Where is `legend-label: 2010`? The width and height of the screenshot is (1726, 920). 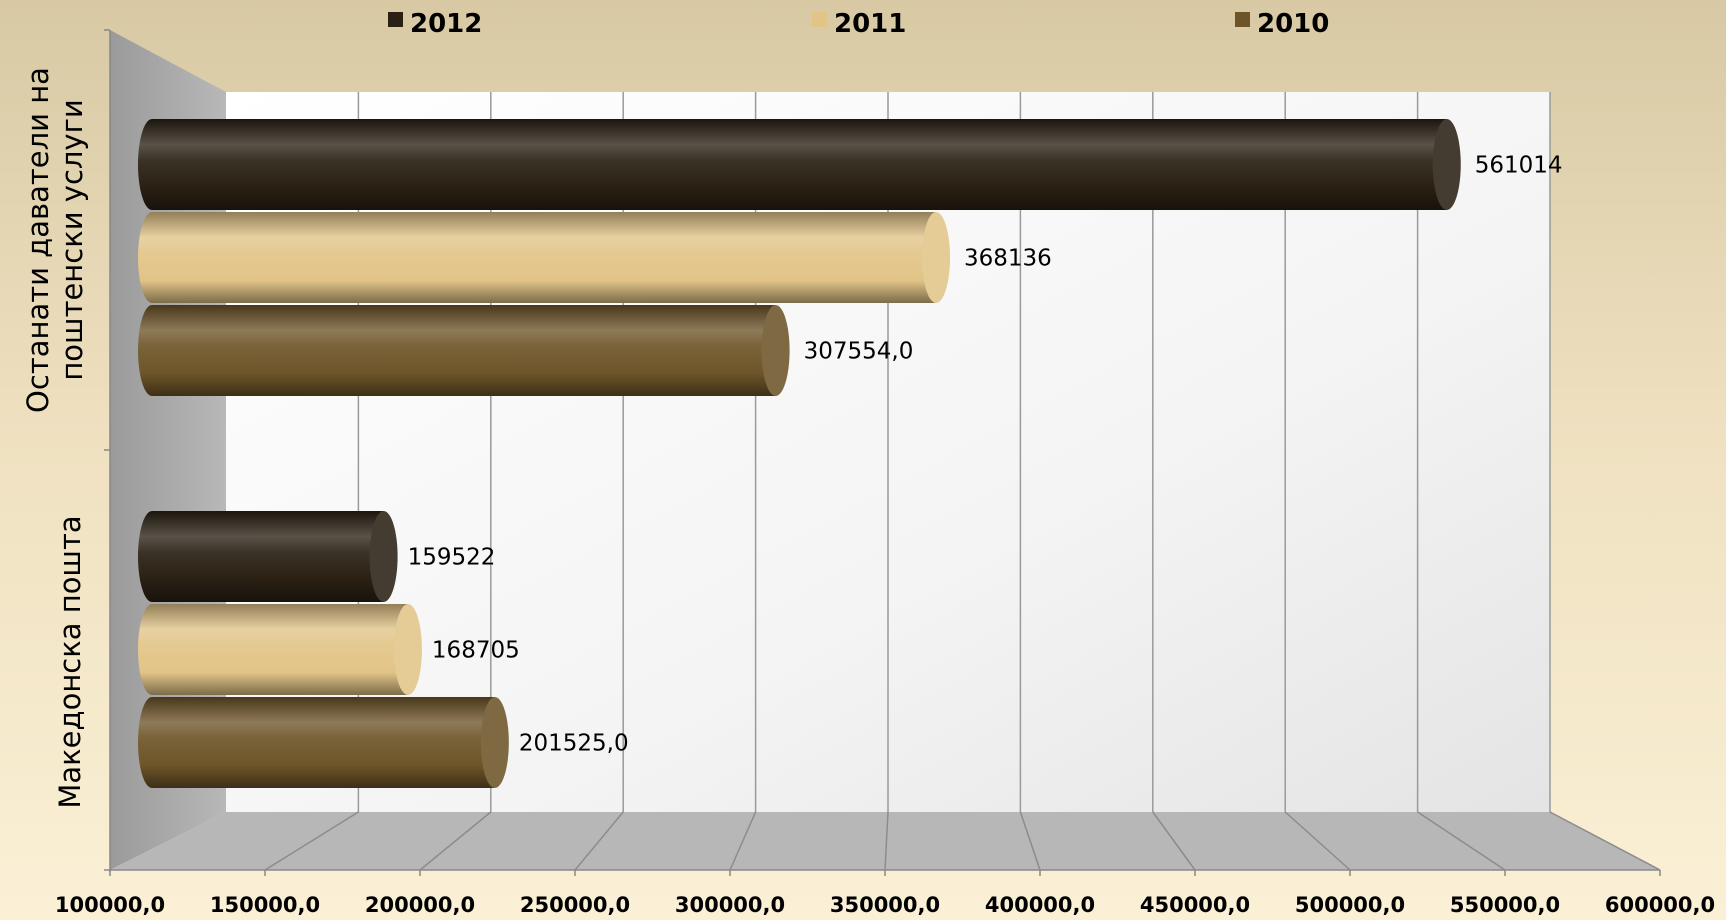 legend-label: 2010 is located at coordinates (1293, 24).